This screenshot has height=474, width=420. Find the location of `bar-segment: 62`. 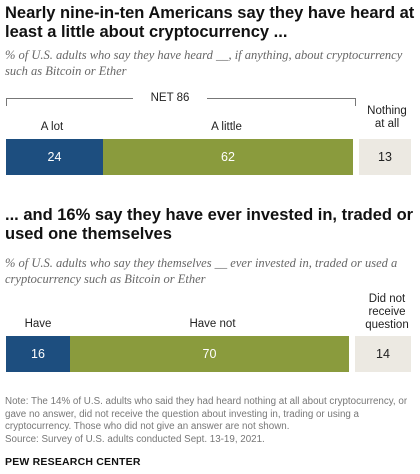

bar-segment: 62 is located at coordinates (228, 157).